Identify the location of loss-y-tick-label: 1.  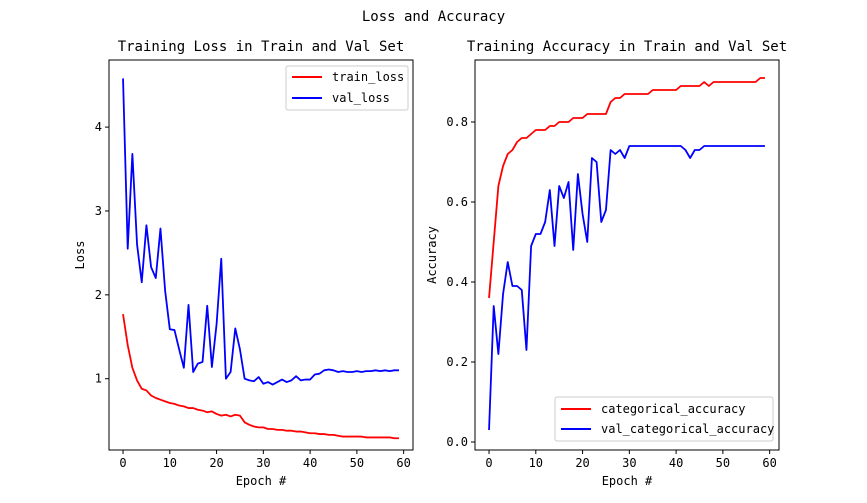
(98, 379).